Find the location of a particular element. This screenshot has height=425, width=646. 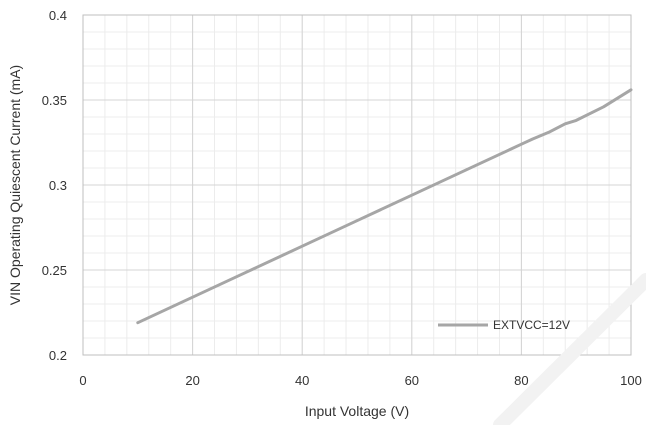

y-tick-label: 0.25 is located at coordinates (54, 270).